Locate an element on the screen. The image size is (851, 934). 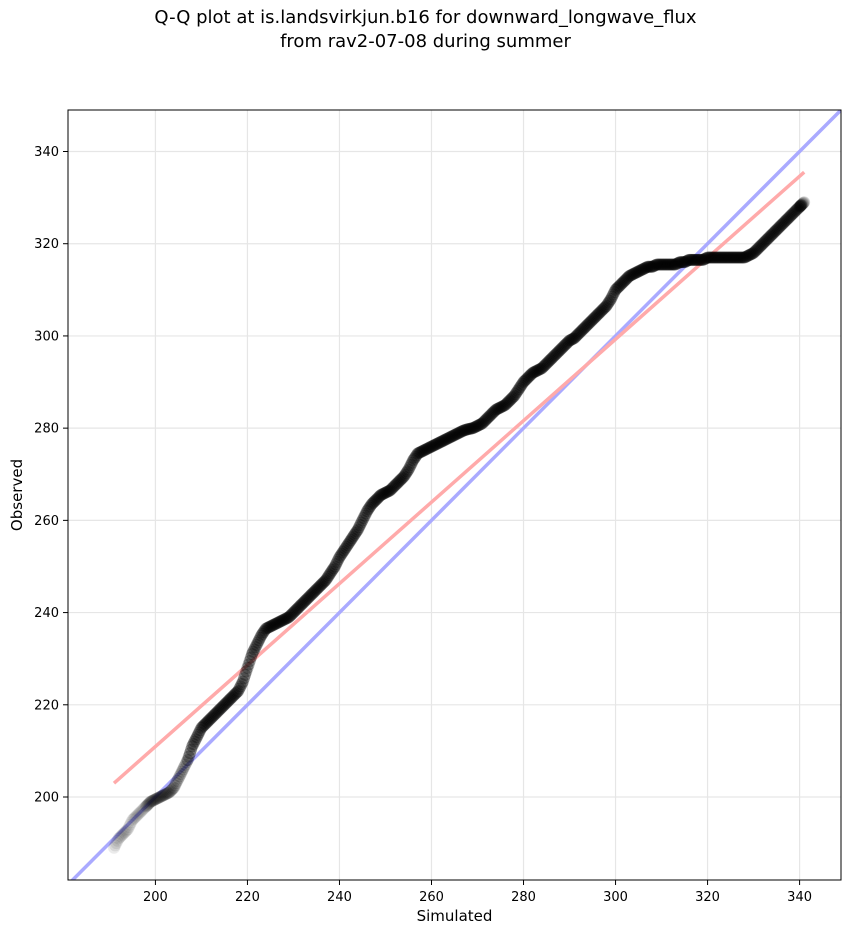
x-tick-label: 340 is located at coordinates (799, 897).